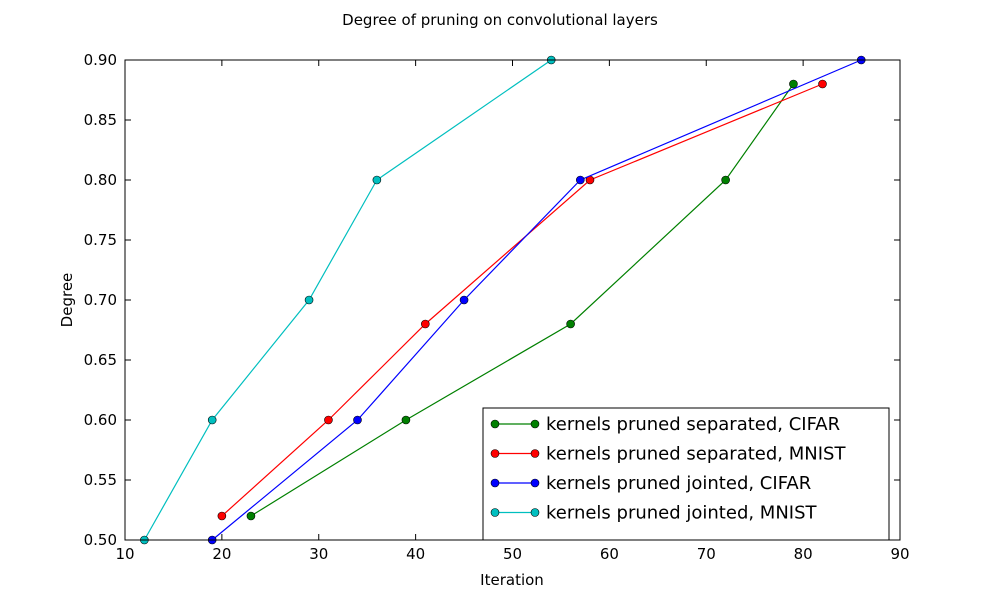 This screenshot has height=600, width=1000. I want to click on y-tick-label: 0.60, so click(100, 420).